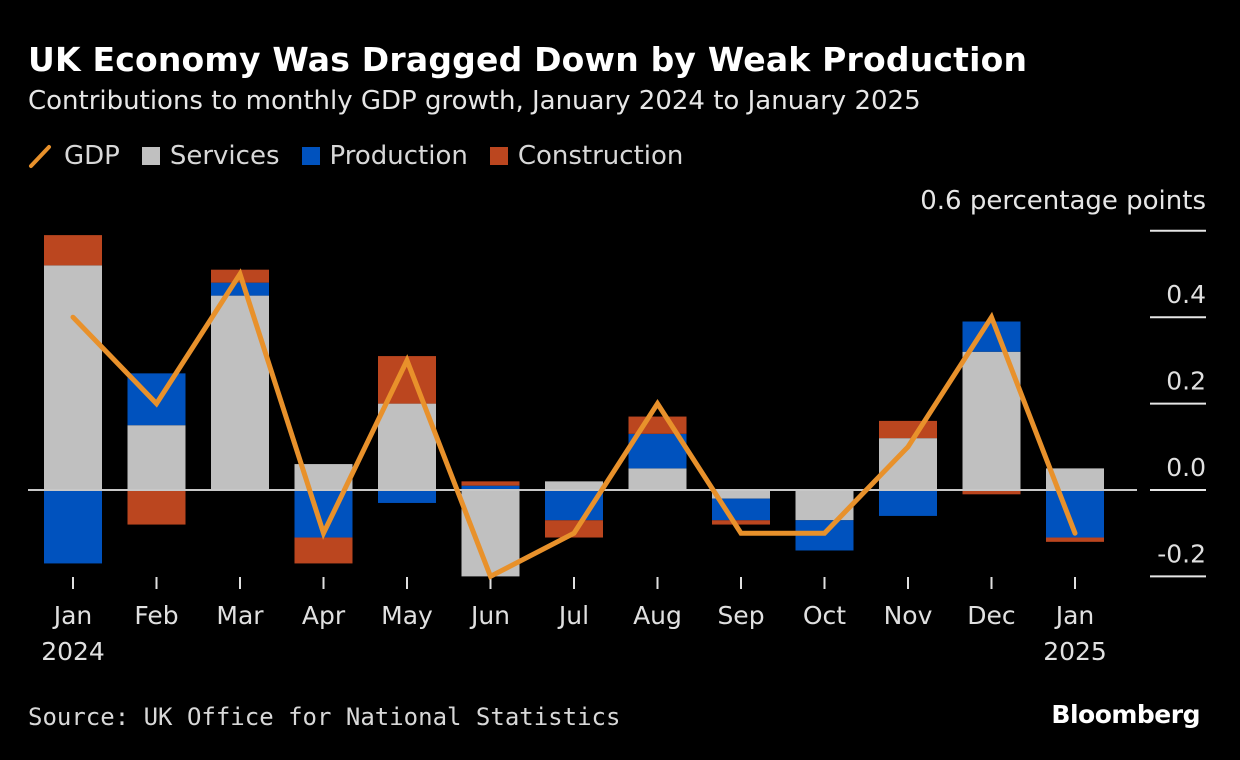 Image resolution: width=1240 pixels, height=760 pixels. I want to click on legend-item-services: Services, so click(210, 156).